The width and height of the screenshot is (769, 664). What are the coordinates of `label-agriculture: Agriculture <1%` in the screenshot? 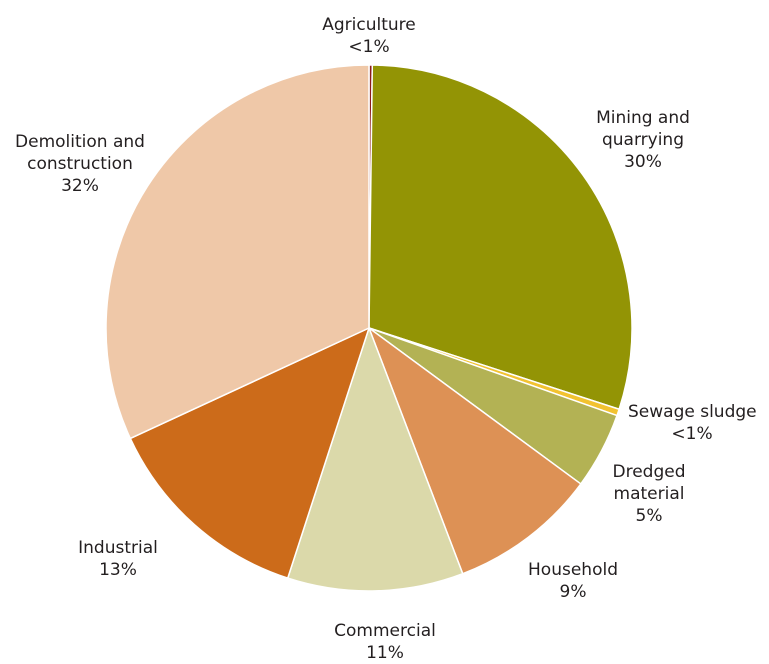 It's located at (369, 36).